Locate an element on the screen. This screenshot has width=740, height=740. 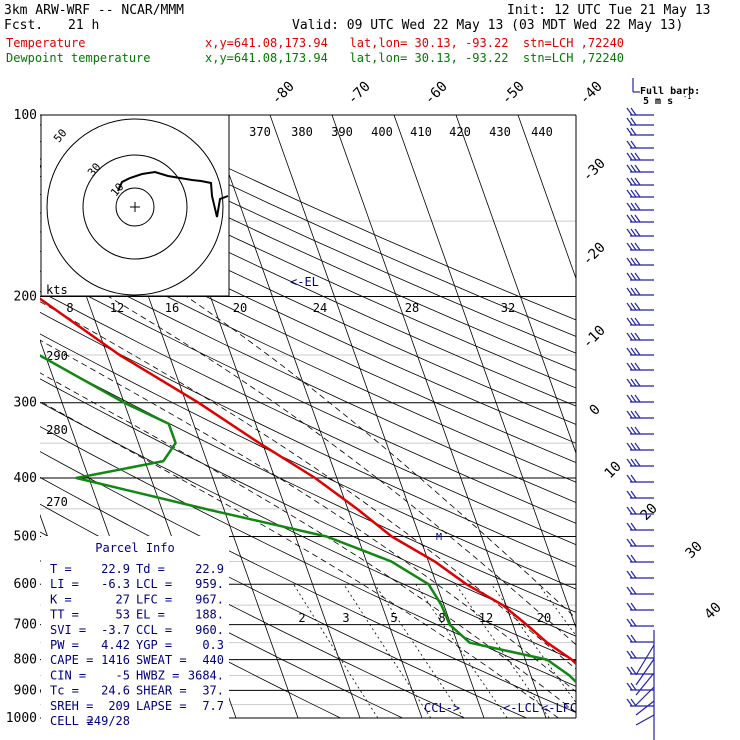
parcel-value: 960. is located at coordinates (209, 630).